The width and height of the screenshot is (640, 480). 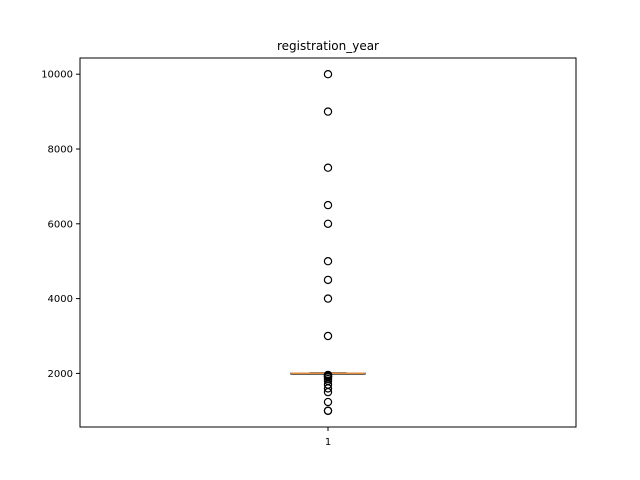 I want to click on y-tick-label: 4000, so click(x=60, y=299).